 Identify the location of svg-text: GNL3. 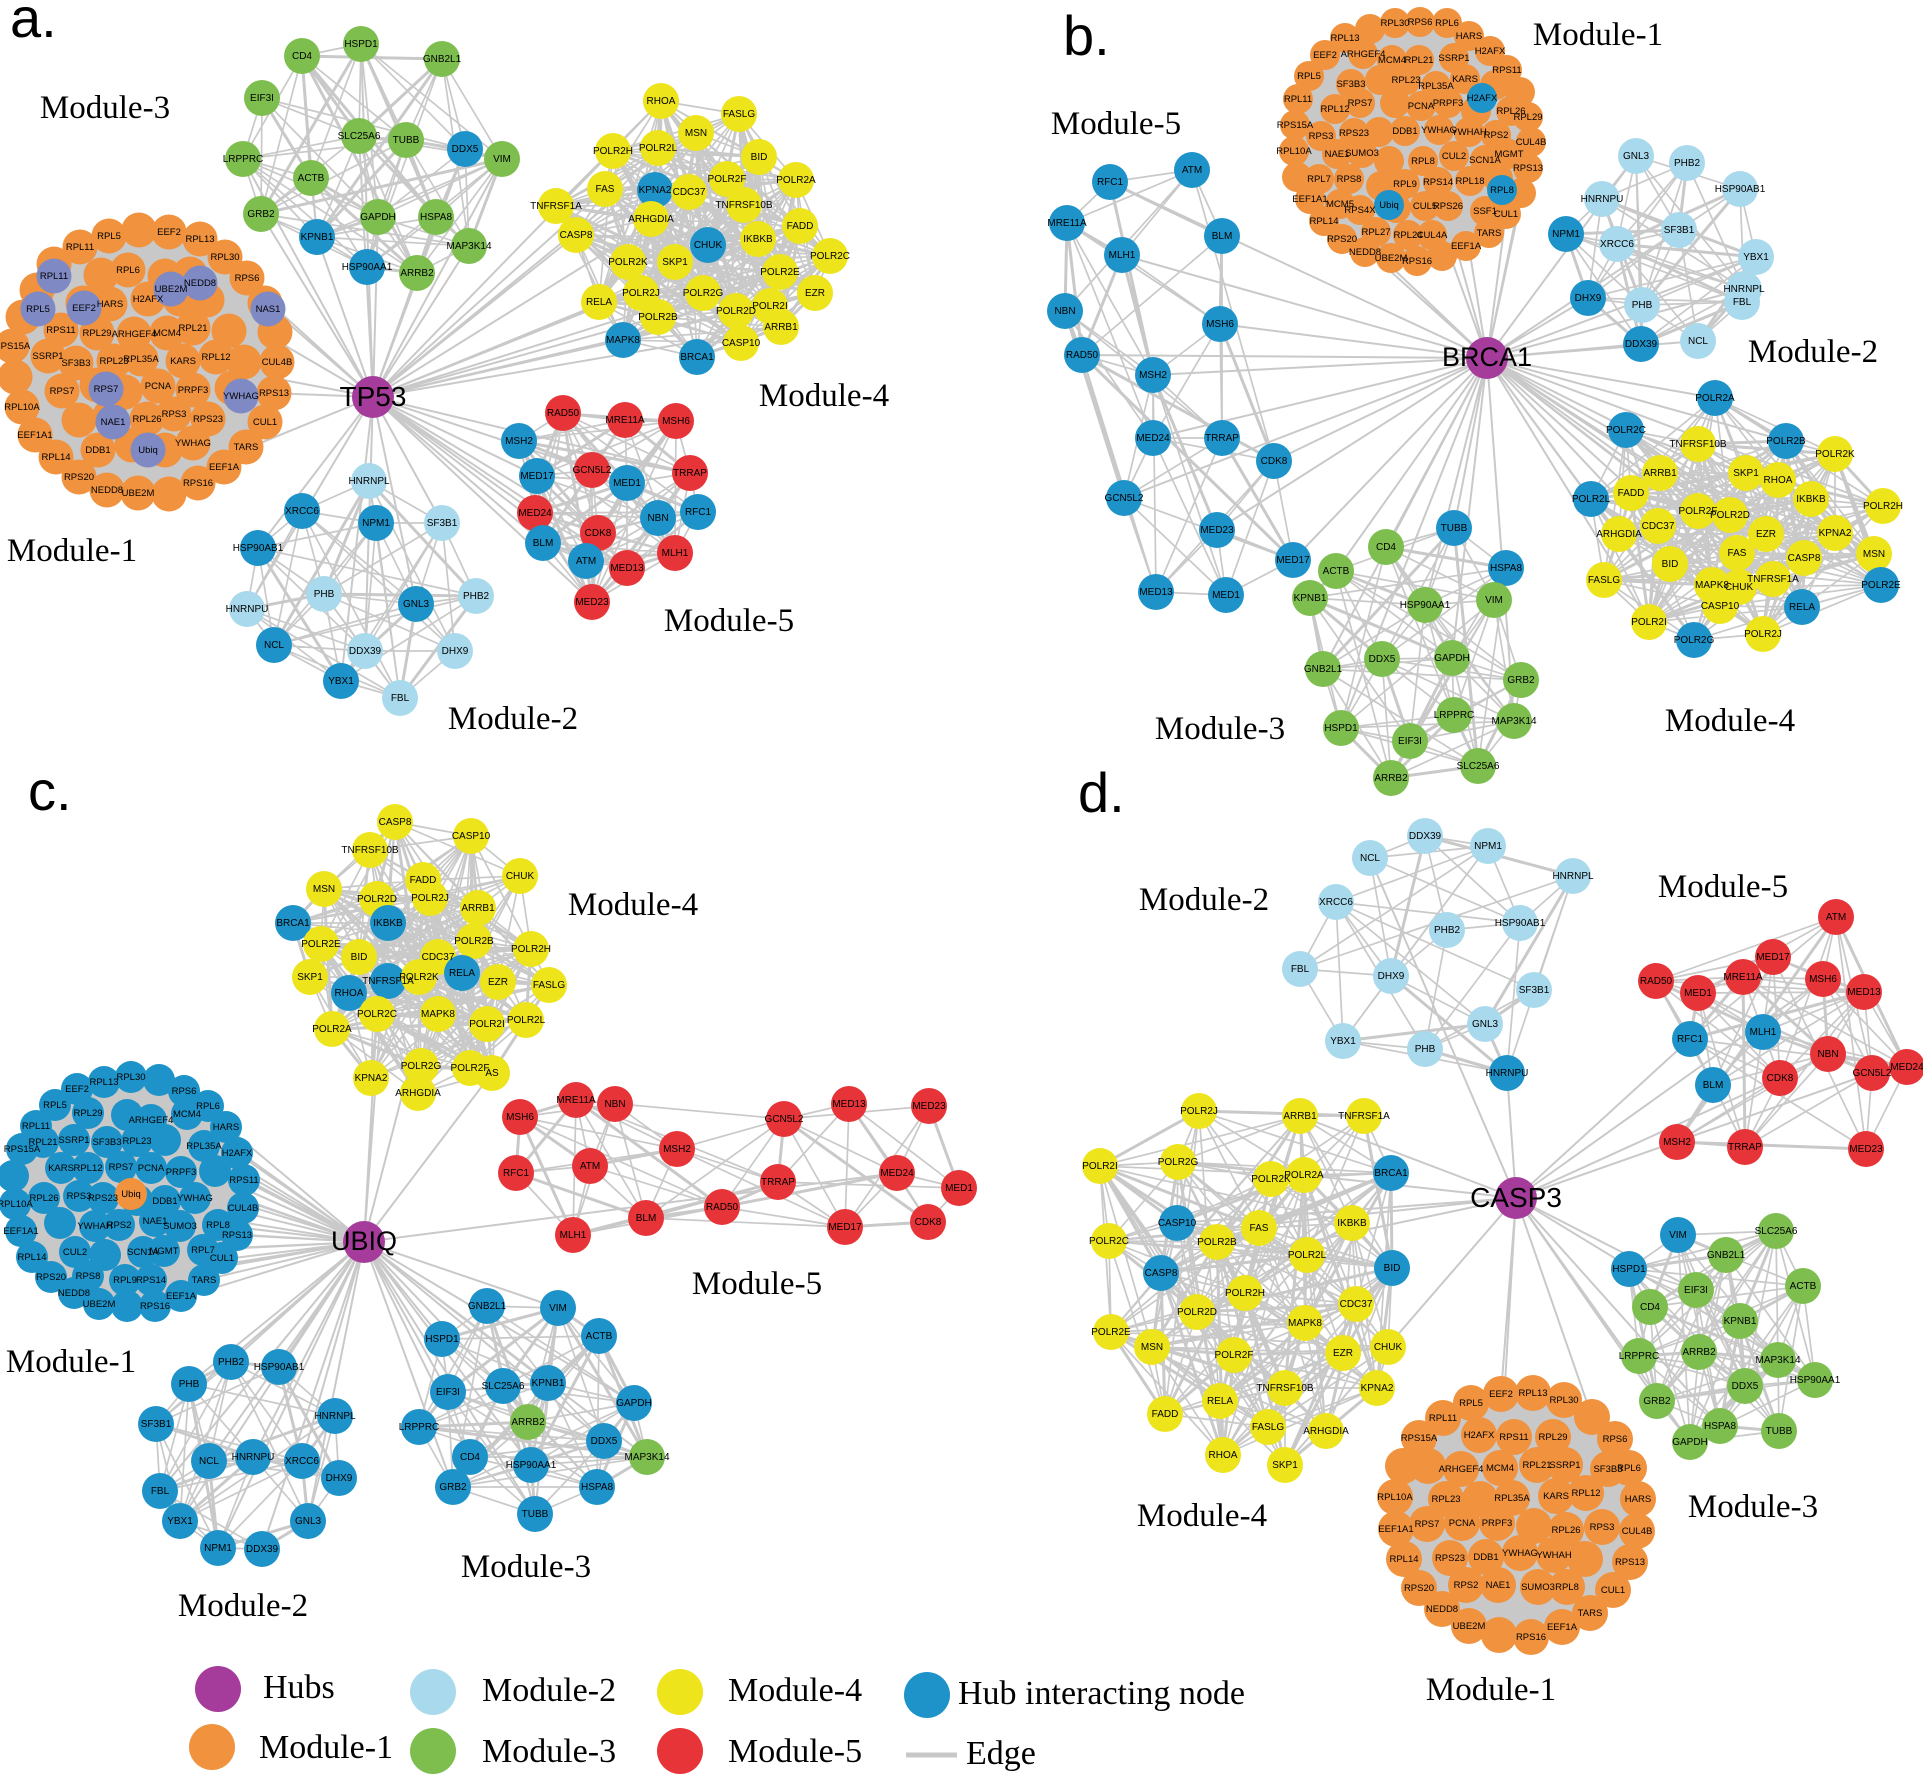
(1636, 156).